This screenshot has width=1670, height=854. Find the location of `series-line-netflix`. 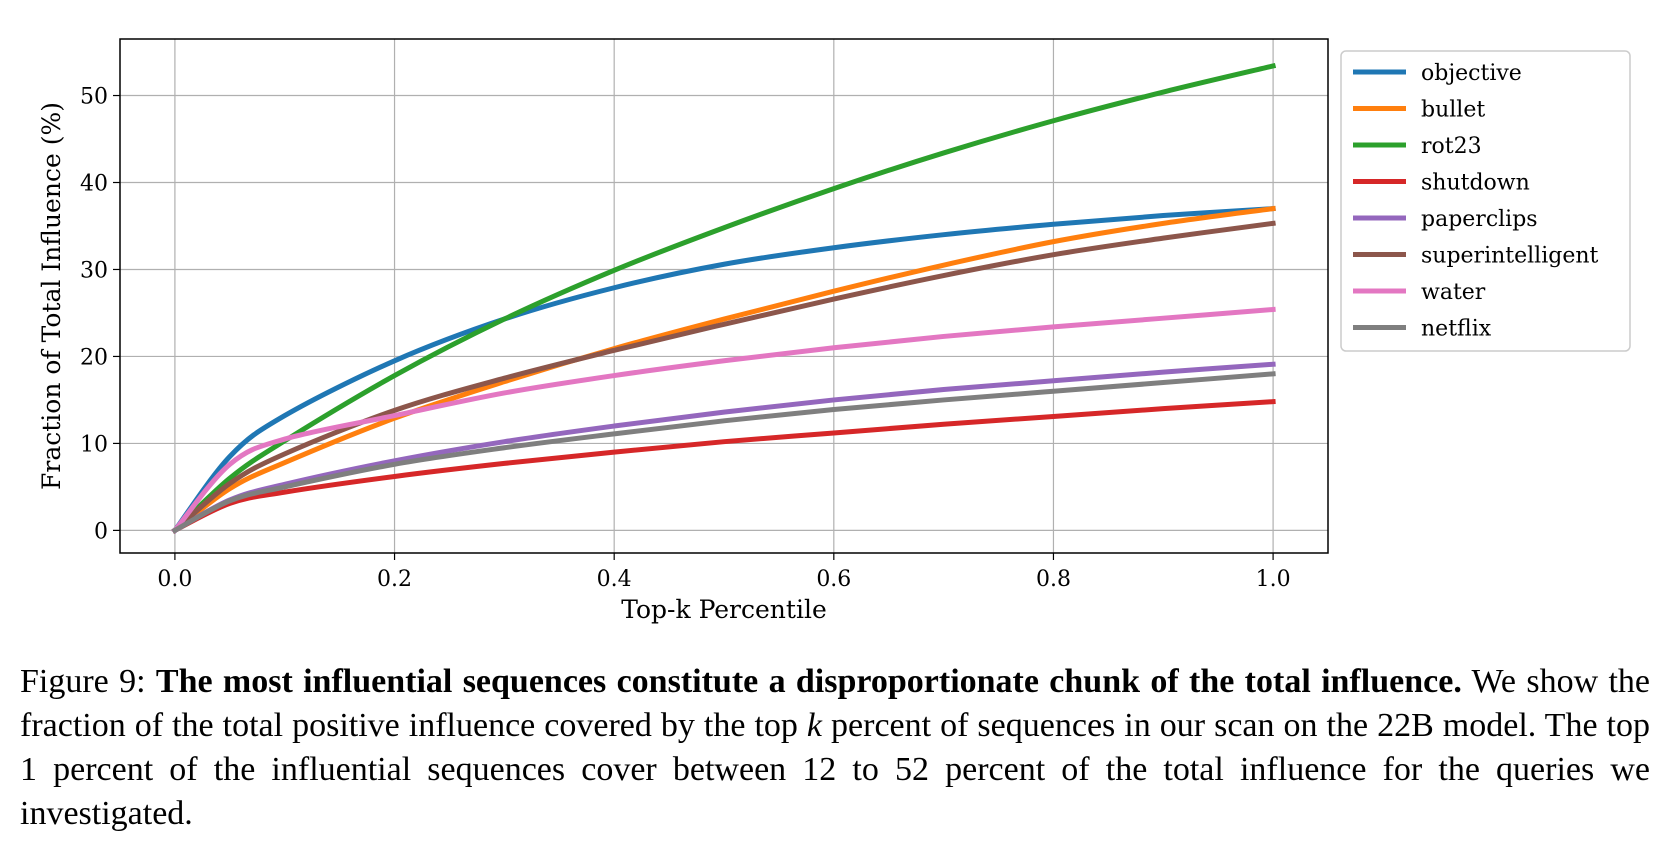

series-line-netflix is located at coordinates (723, 452).